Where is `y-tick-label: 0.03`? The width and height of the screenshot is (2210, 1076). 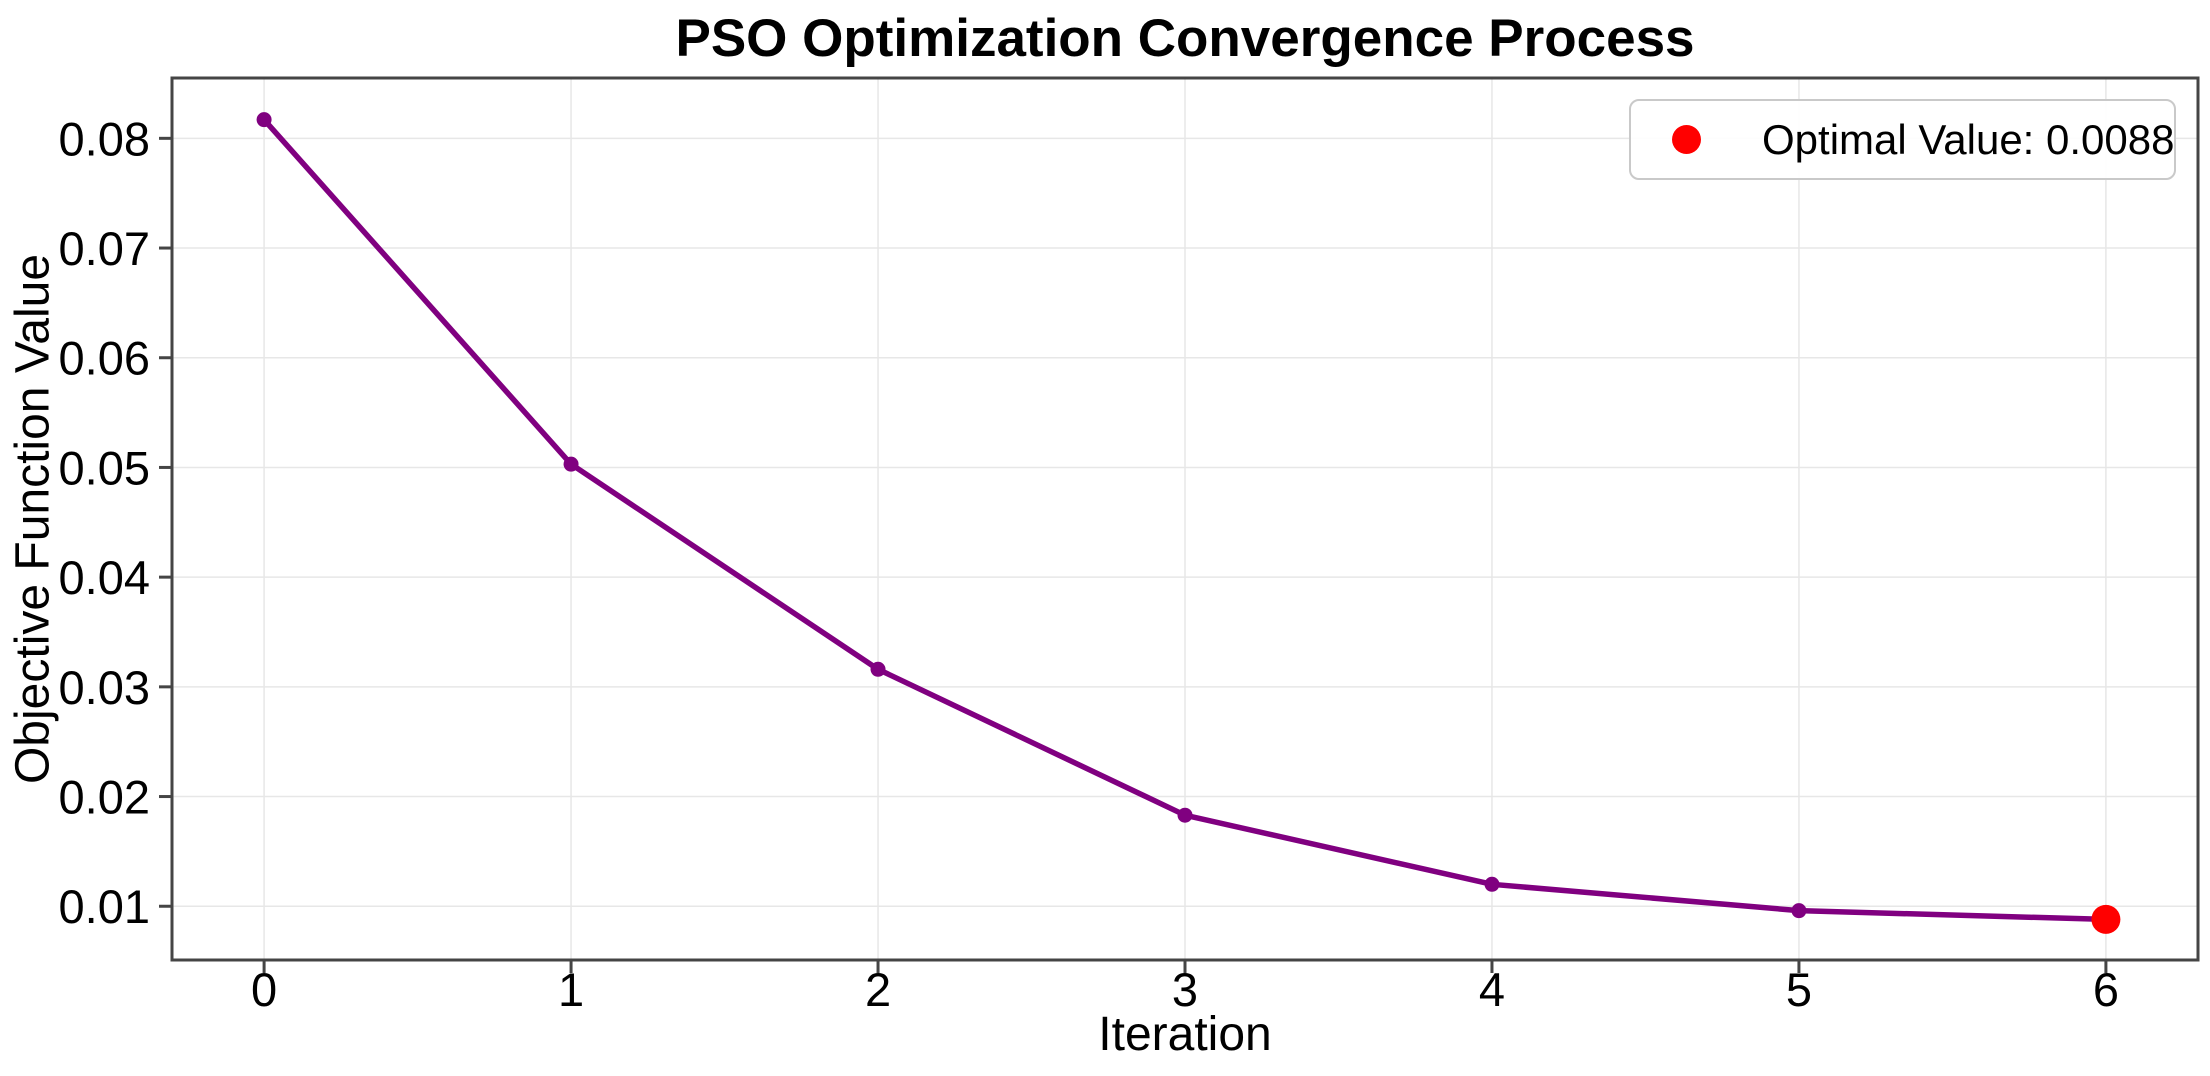
y-tick-label: 0.03 is located at coordinates (104, 687).